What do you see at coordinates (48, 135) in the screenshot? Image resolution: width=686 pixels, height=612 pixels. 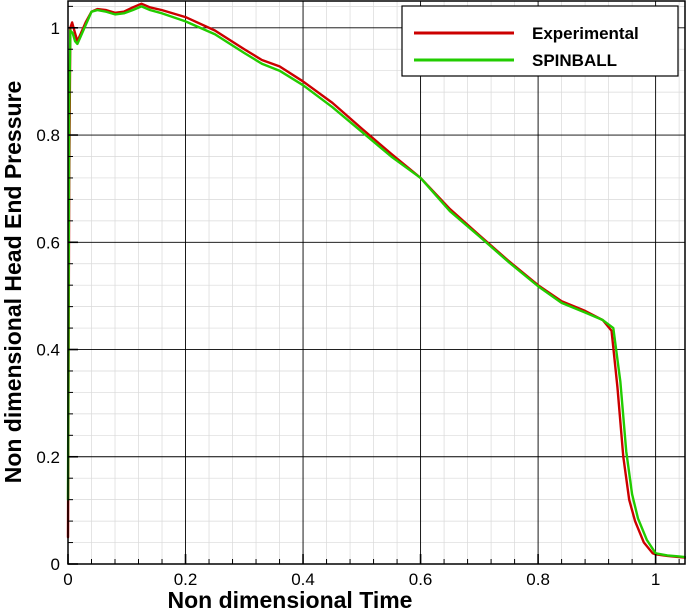 I see `y-tick-label: 0.8` at bounding box center [48, 135].